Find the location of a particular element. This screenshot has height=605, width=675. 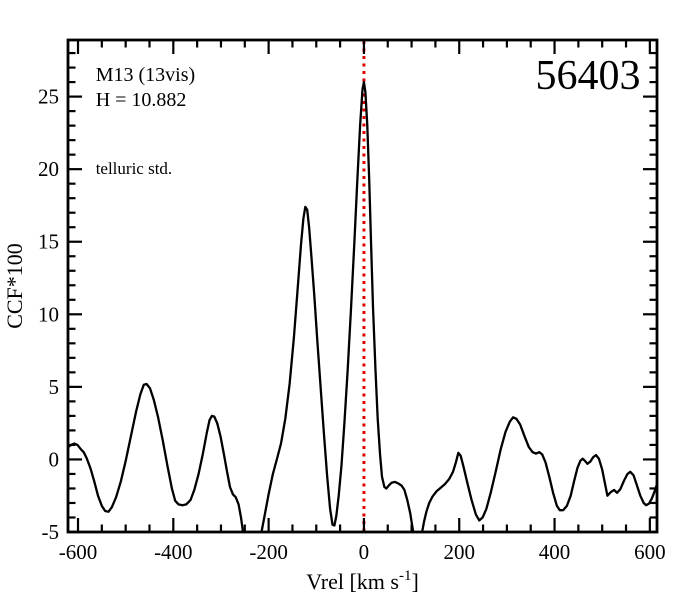

y-tick-label: 5 is located at coordinates (54, 387).